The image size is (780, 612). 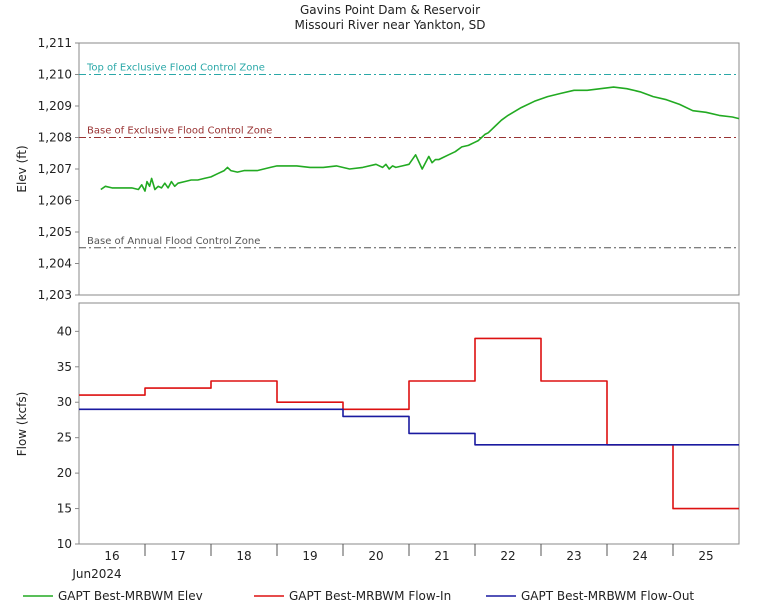 I want to click on flow-tick-label: 30, so click(x=64, y=402).